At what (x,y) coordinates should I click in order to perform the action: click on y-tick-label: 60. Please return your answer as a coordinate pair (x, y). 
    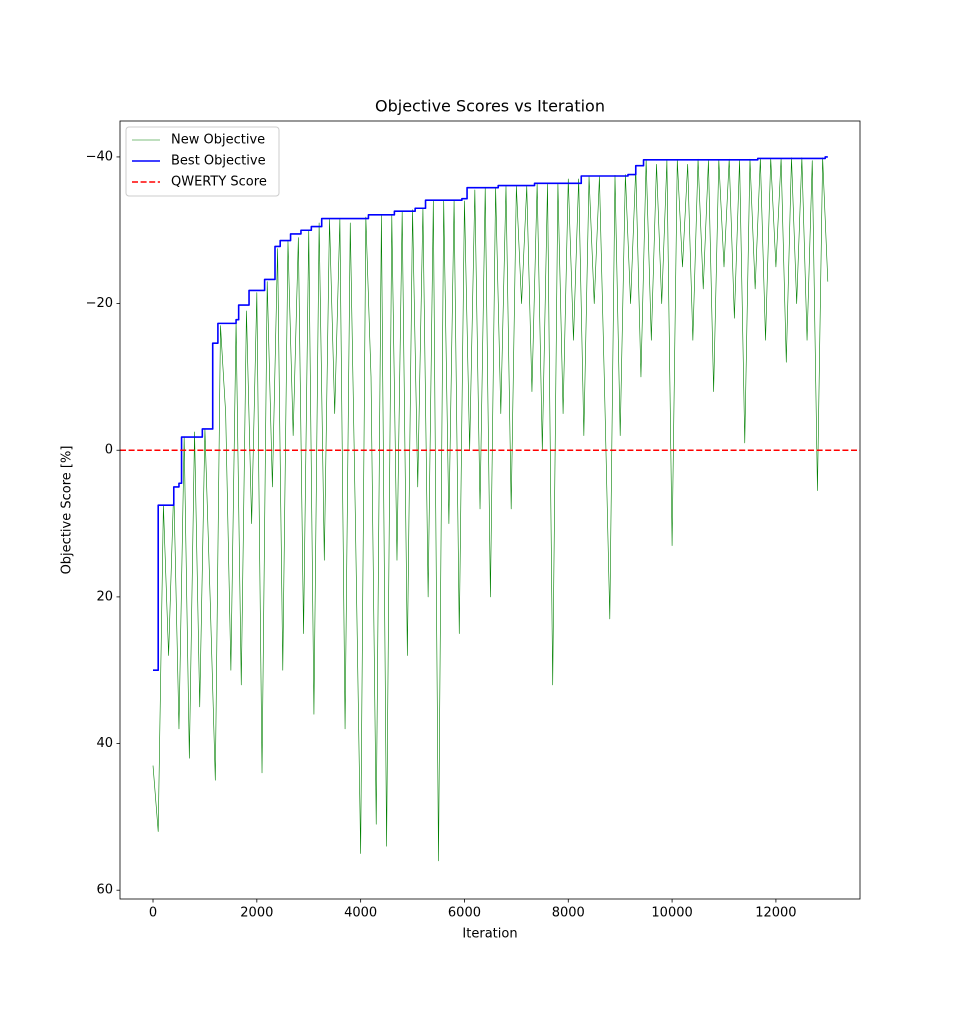
    Looking at the image, I should click on (104, 890).